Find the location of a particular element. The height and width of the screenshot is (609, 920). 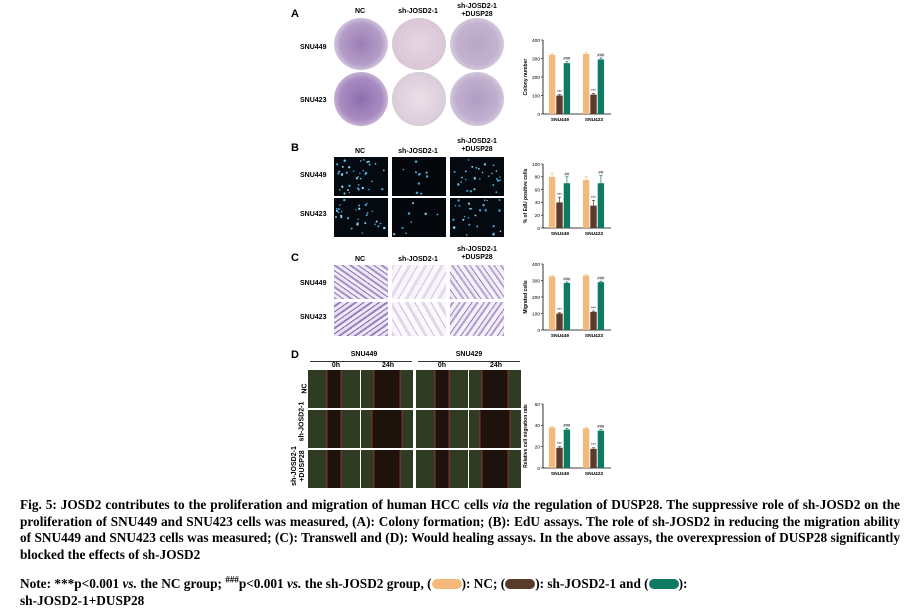

row-label-snu423: SNU423 is located at coordinates (313, 100).